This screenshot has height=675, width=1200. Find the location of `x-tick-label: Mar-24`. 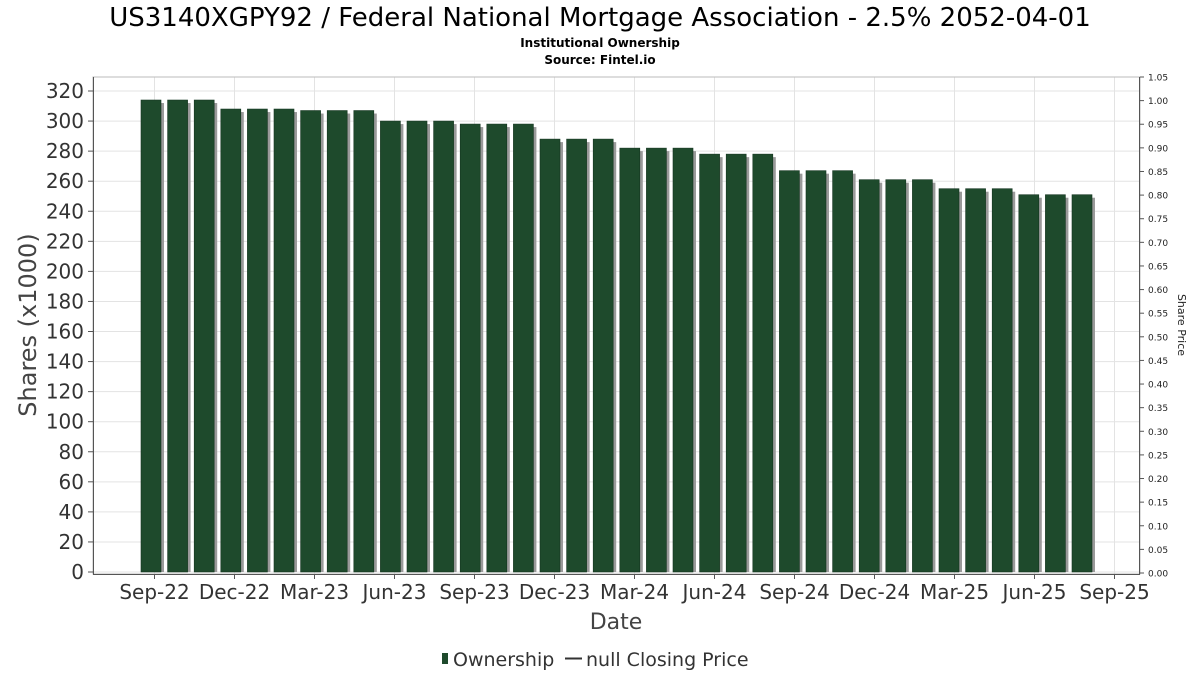

x-tick-label: Mar-24 is located at coordinates (634, 592).